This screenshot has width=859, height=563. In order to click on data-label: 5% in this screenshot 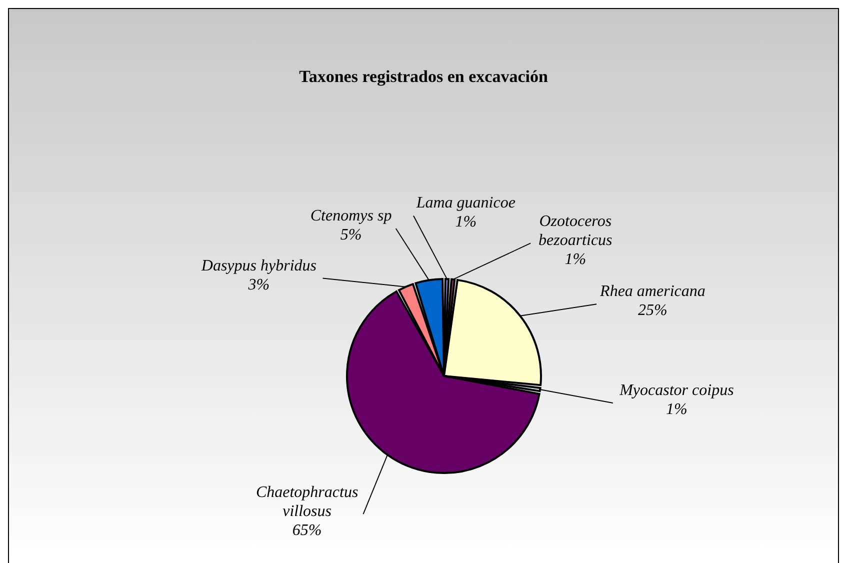, I will do `click(351, 235)`.